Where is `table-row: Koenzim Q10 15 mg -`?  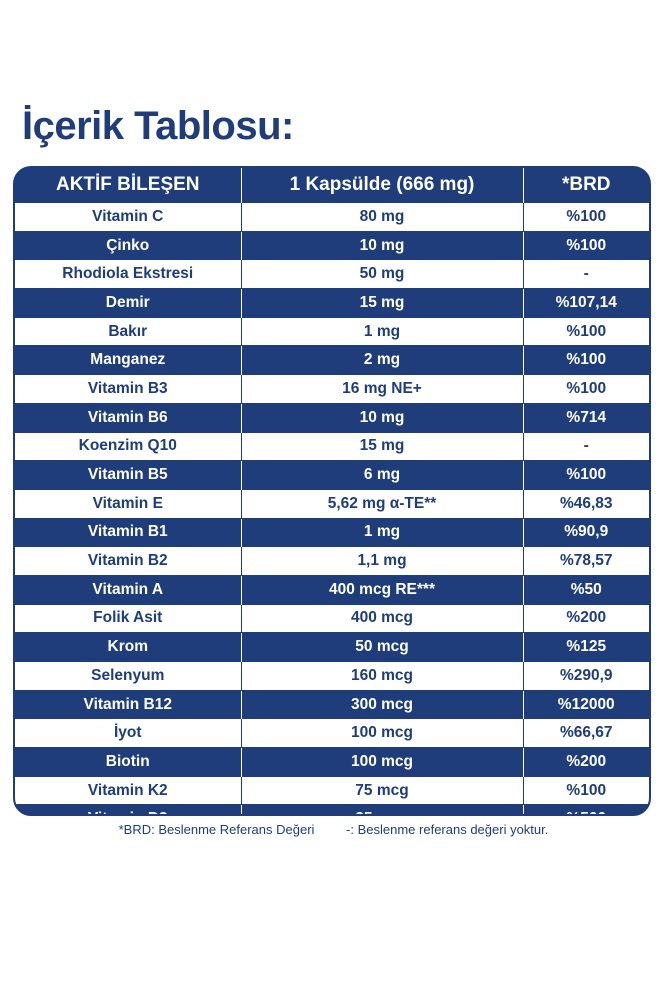 table-row: Koenzim Q10 15 mg - is located at coordinates (332, 446).